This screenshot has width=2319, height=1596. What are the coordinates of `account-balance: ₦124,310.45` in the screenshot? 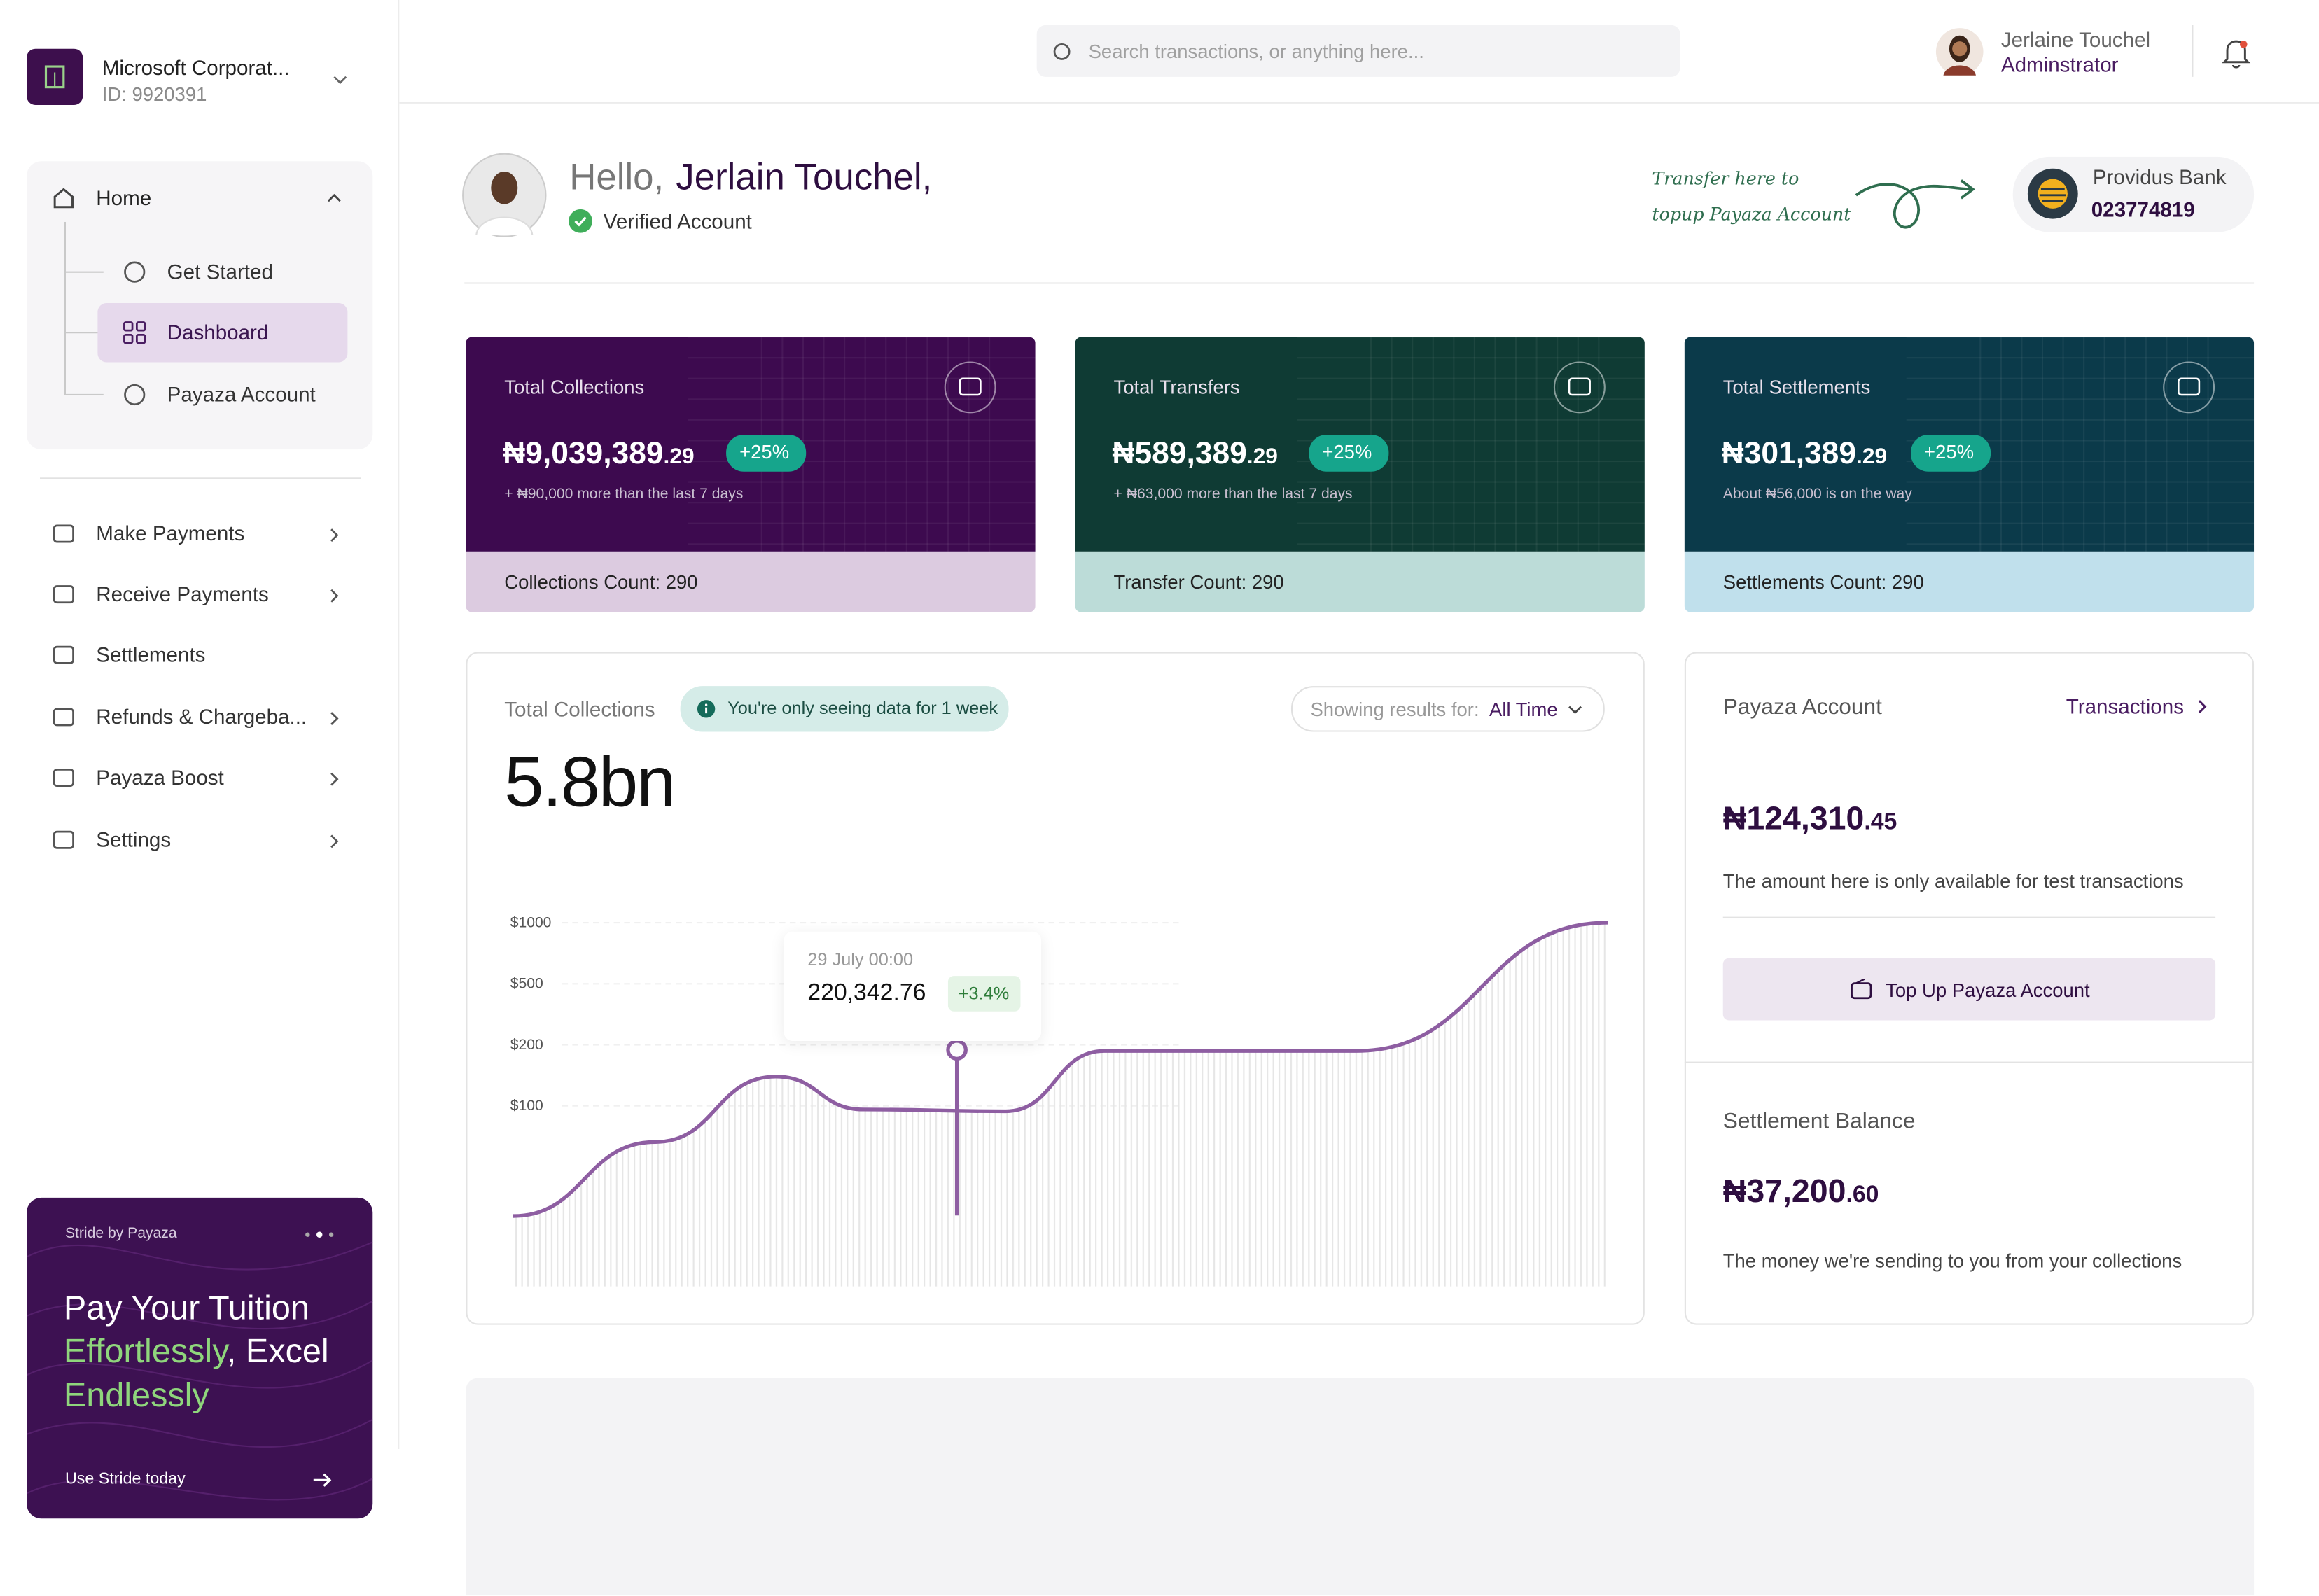 It's located at (1810, 819).